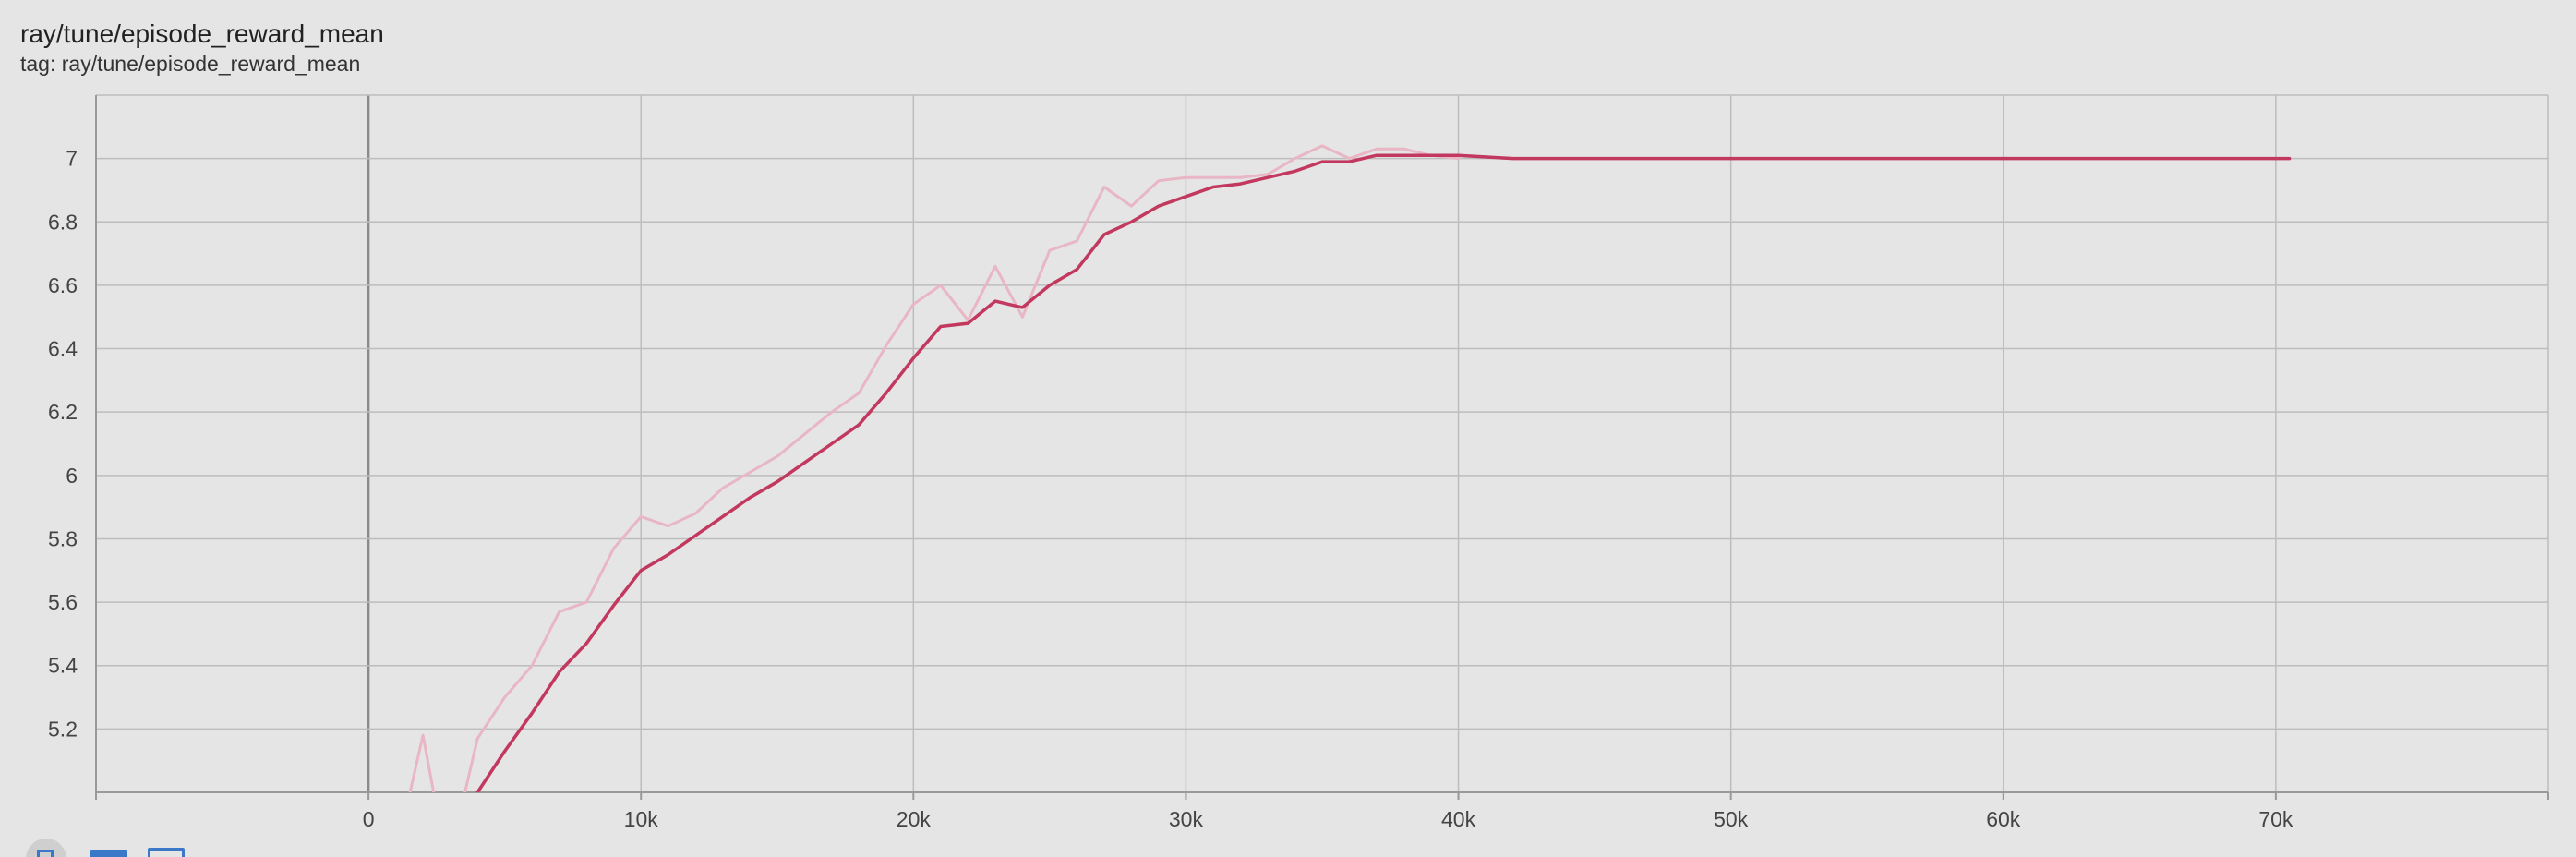 Image resolution: width=2576 pixels, height=857 pixels. Describe the element at coordinates (190, 64) in the screenshot. I see `chart-tag-subtitle: tag: ray/tune/episode_reward_mean` at that location.